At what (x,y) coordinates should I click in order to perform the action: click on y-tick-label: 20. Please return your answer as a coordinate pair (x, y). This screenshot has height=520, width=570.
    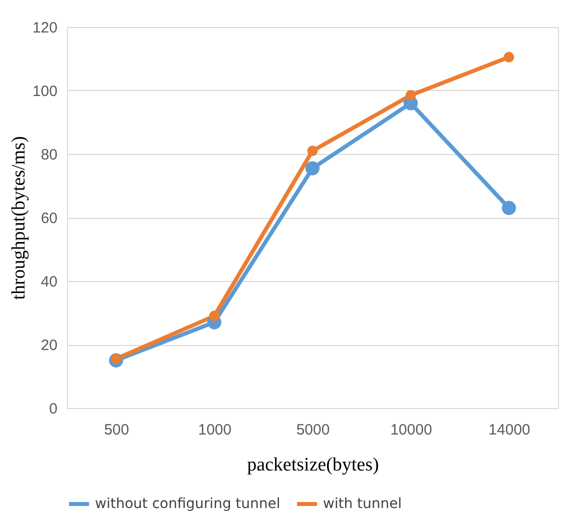
    Looking at the image, I should click on (49, 345).